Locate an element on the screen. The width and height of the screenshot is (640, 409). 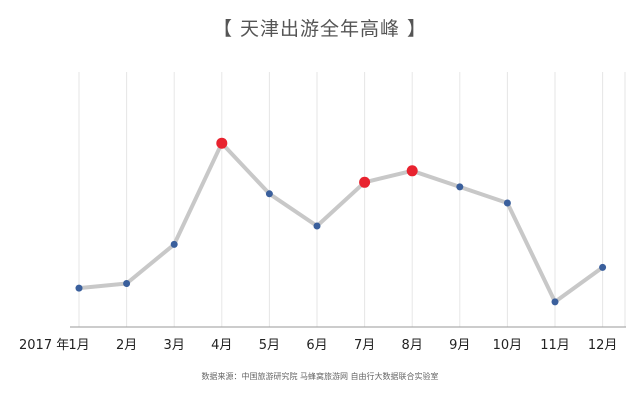
x-tick-label: 1月 is located at coordinates (78, 345).